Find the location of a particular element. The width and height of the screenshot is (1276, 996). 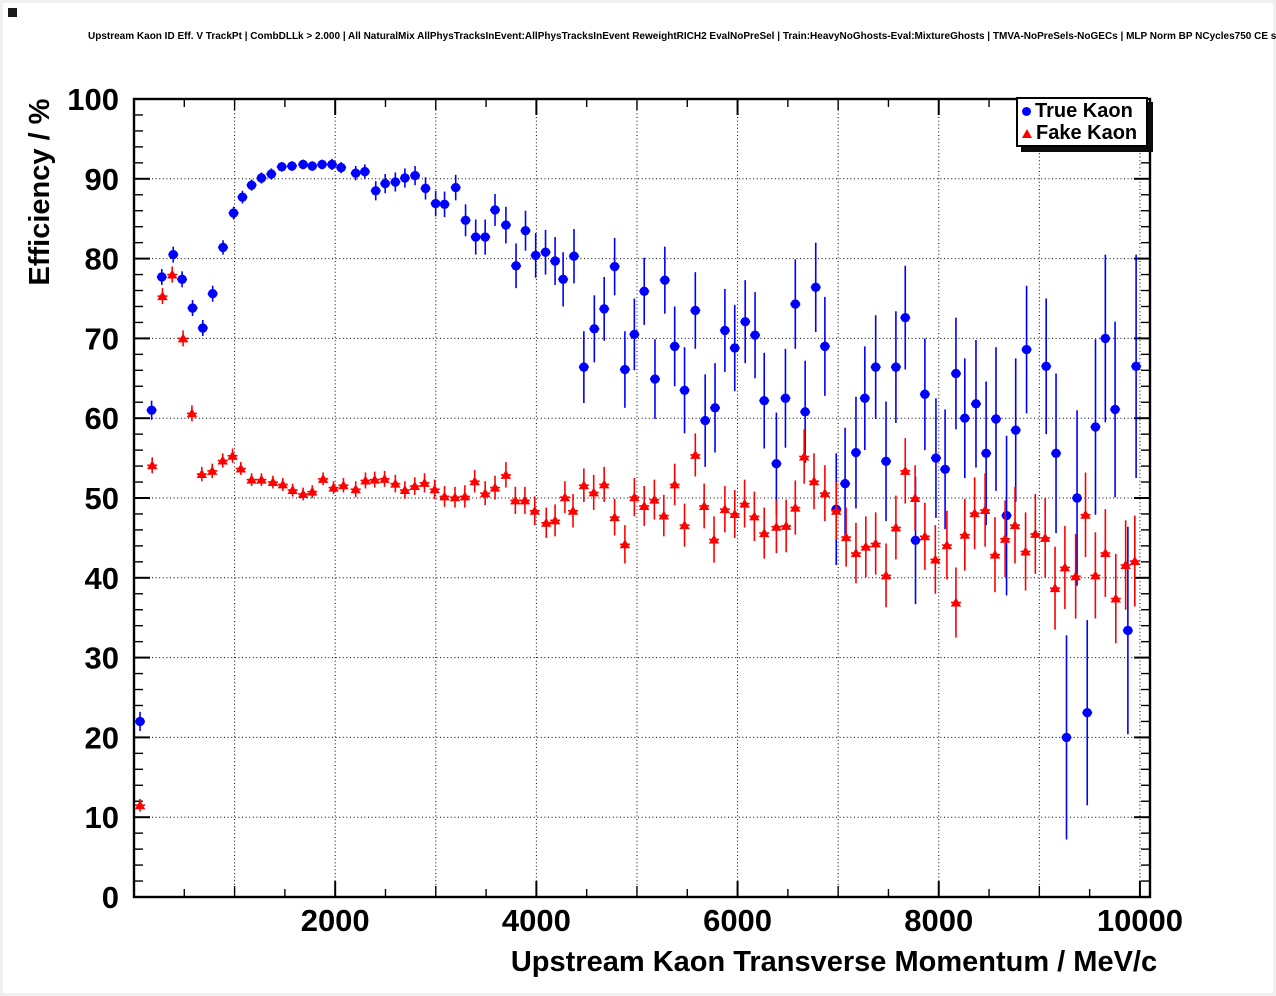

x-tick-label: 4000 is located at coordinates (536, 920).